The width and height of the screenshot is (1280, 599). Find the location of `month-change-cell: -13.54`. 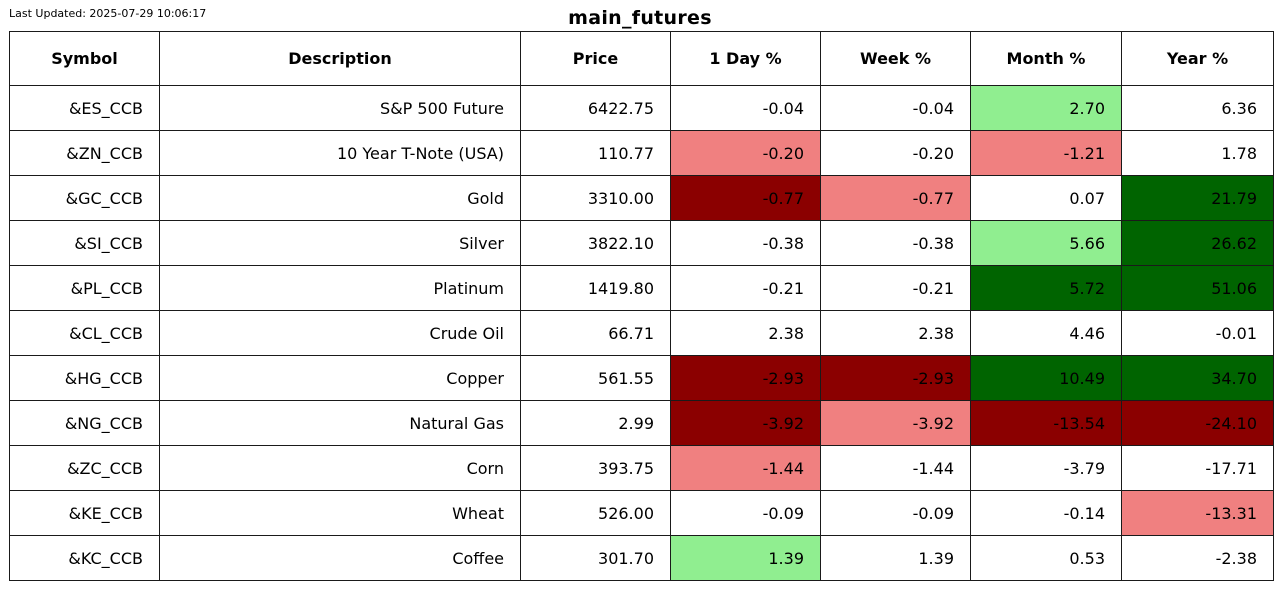

month-change-cell: -13.54 is located at coordinates (1046, 423).